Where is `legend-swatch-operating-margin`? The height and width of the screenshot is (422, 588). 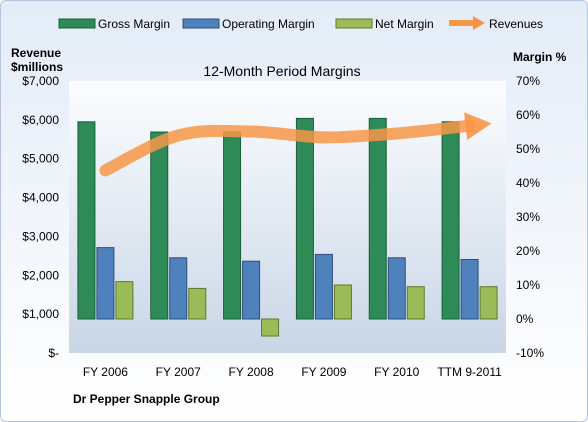
legend-swatch-operating-margin is located at coordinates (201, 23).